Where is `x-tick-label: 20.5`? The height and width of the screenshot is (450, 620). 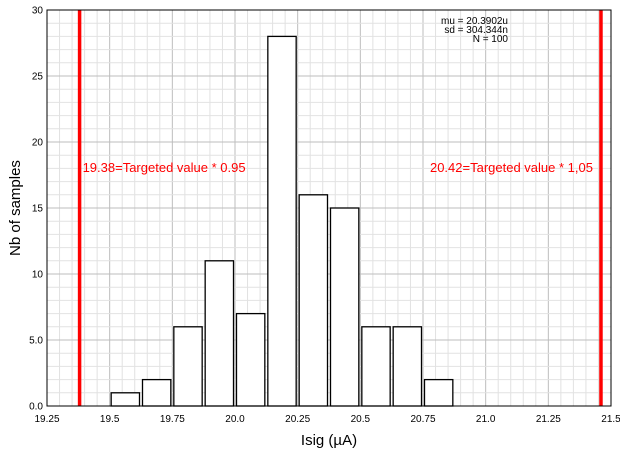 x-tick-label: 20.5 is located at coordinates (361, 419).